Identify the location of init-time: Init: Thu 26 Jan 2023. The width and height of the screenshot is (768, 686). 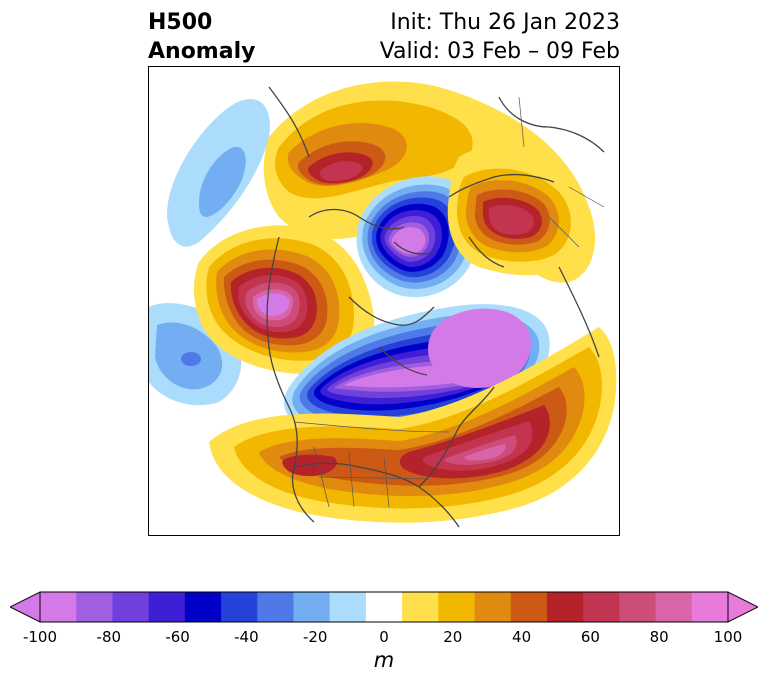
(505, 22).